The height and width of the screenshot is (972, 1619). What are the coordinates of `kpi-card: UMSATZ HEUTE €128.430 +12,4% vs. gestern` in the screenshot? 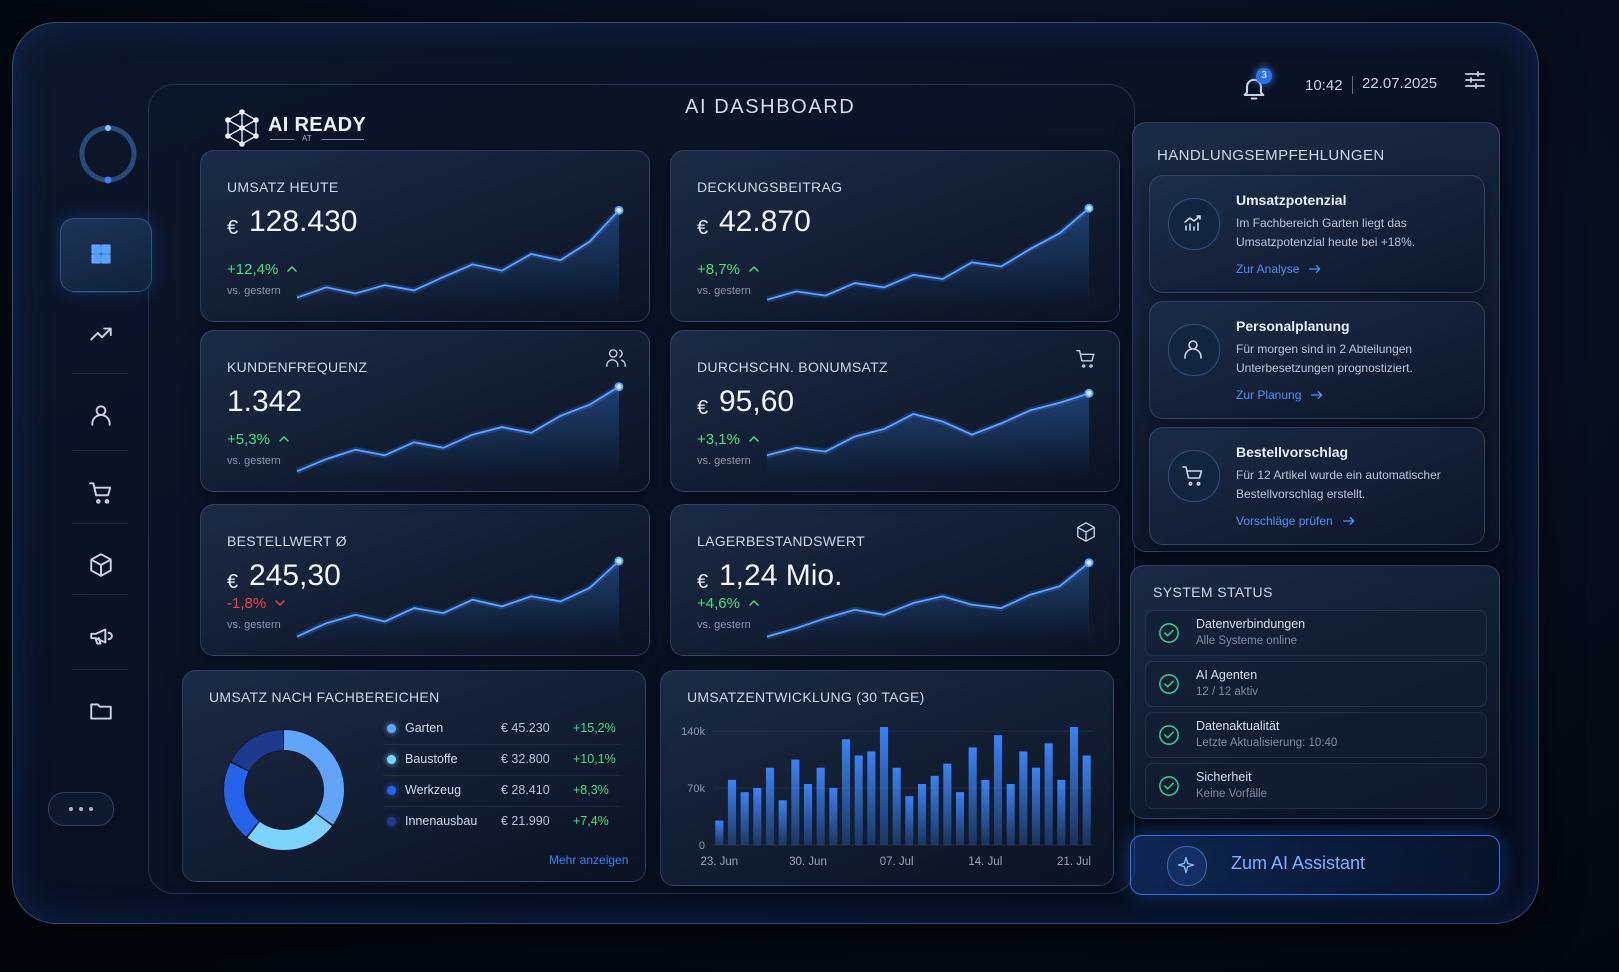 It's located at (425, 236).